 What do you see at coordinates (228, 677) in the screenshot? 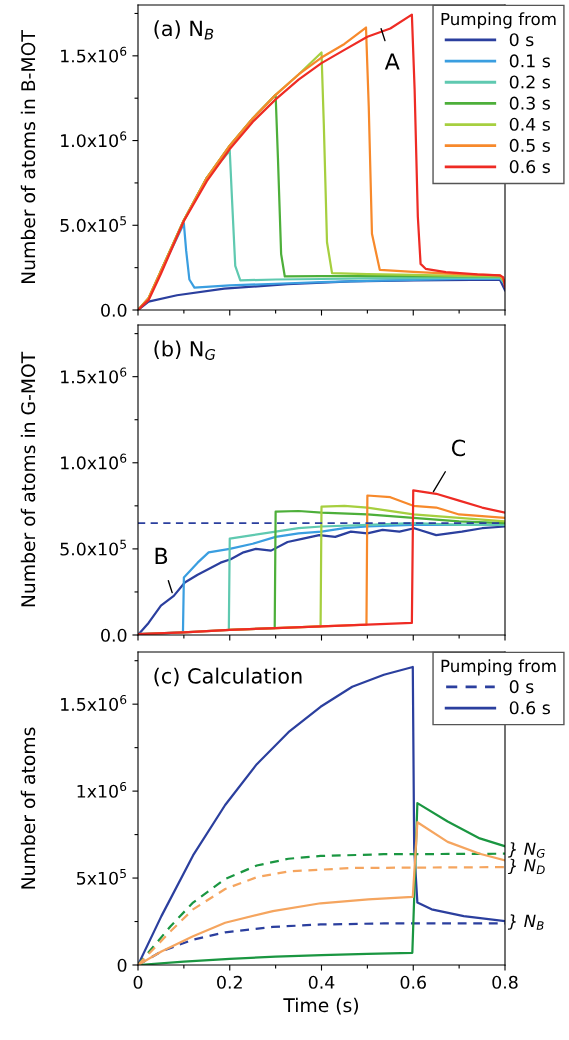
I see `text: (c) Calculation` at bounding box center [228, 677].